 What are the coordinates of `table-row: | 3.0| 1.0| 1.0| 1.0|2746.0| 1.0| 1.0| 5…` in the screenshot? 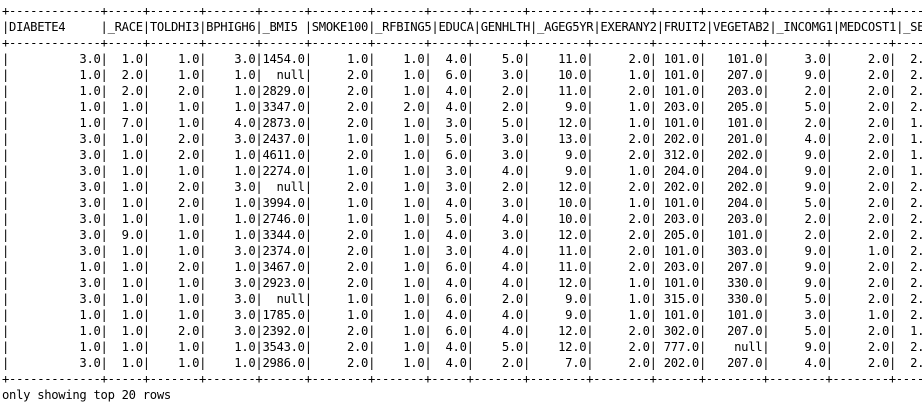 It's located at (462, 219).